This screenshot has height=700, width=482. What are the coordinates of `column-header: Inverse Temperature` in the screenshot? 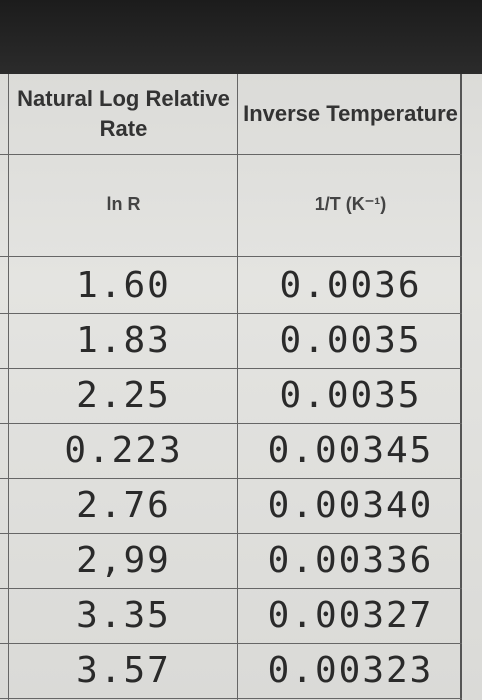 It's located at (350, 113).